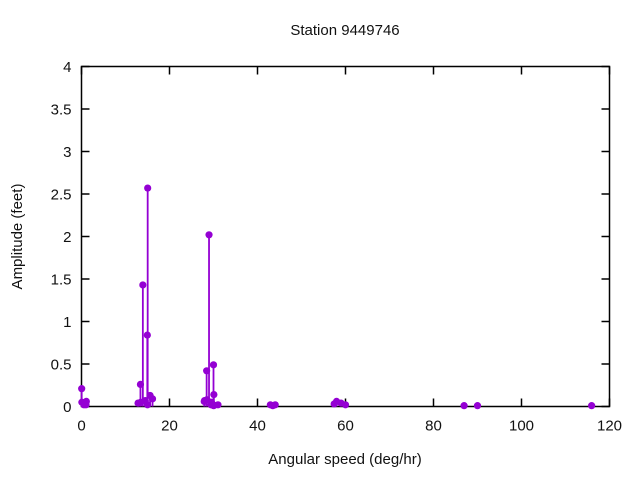 The width and height of the screenshot is (640, 480). I want to click on data-point-K2, so click(214, 395).